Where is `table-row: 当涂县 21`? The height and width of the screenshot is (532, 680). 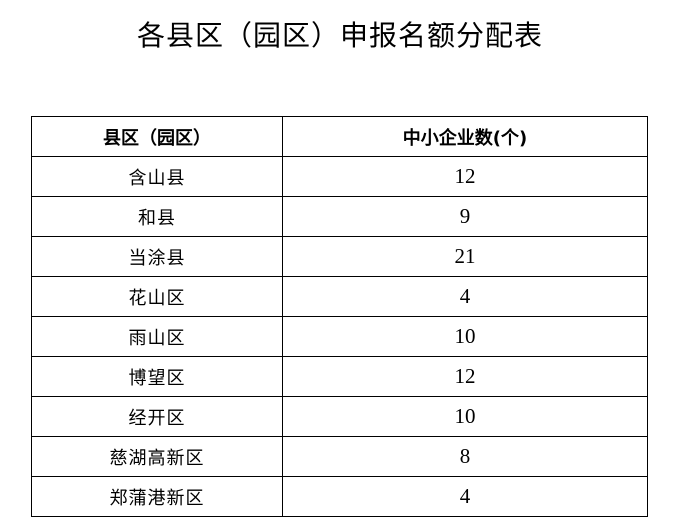
table-row: 当涂县 21 is located at coordinates (339, 256).